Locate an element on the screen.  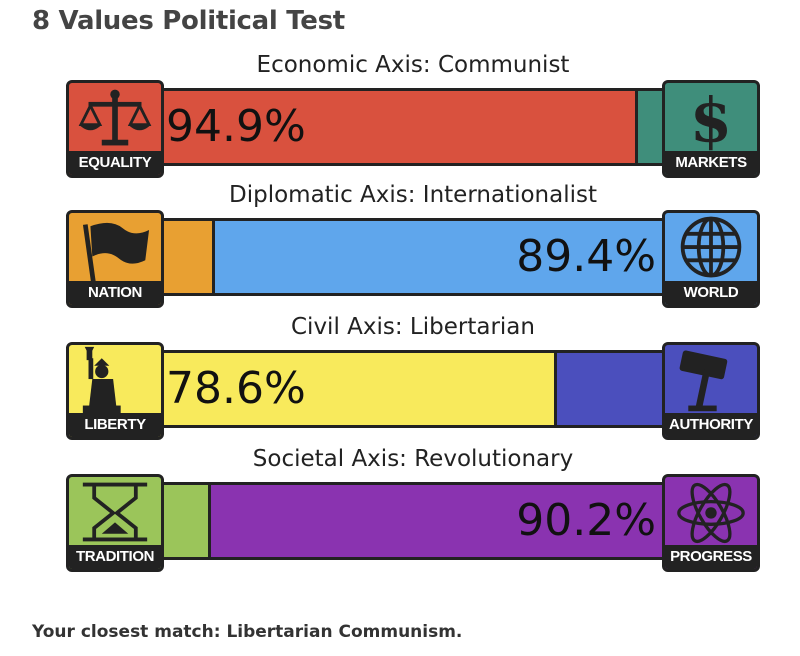
badge-caption: NATION is located at coordinates (115, 293).